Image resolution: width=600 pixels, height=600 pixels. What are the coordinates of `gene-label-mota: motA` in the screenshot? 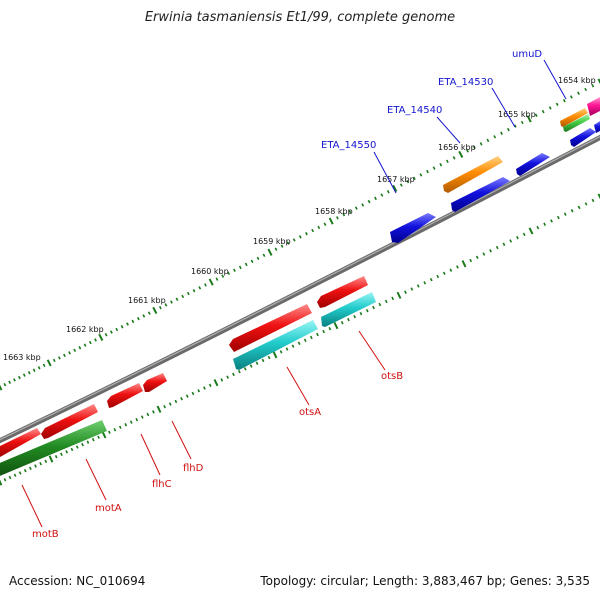 It's located at (108, 508).